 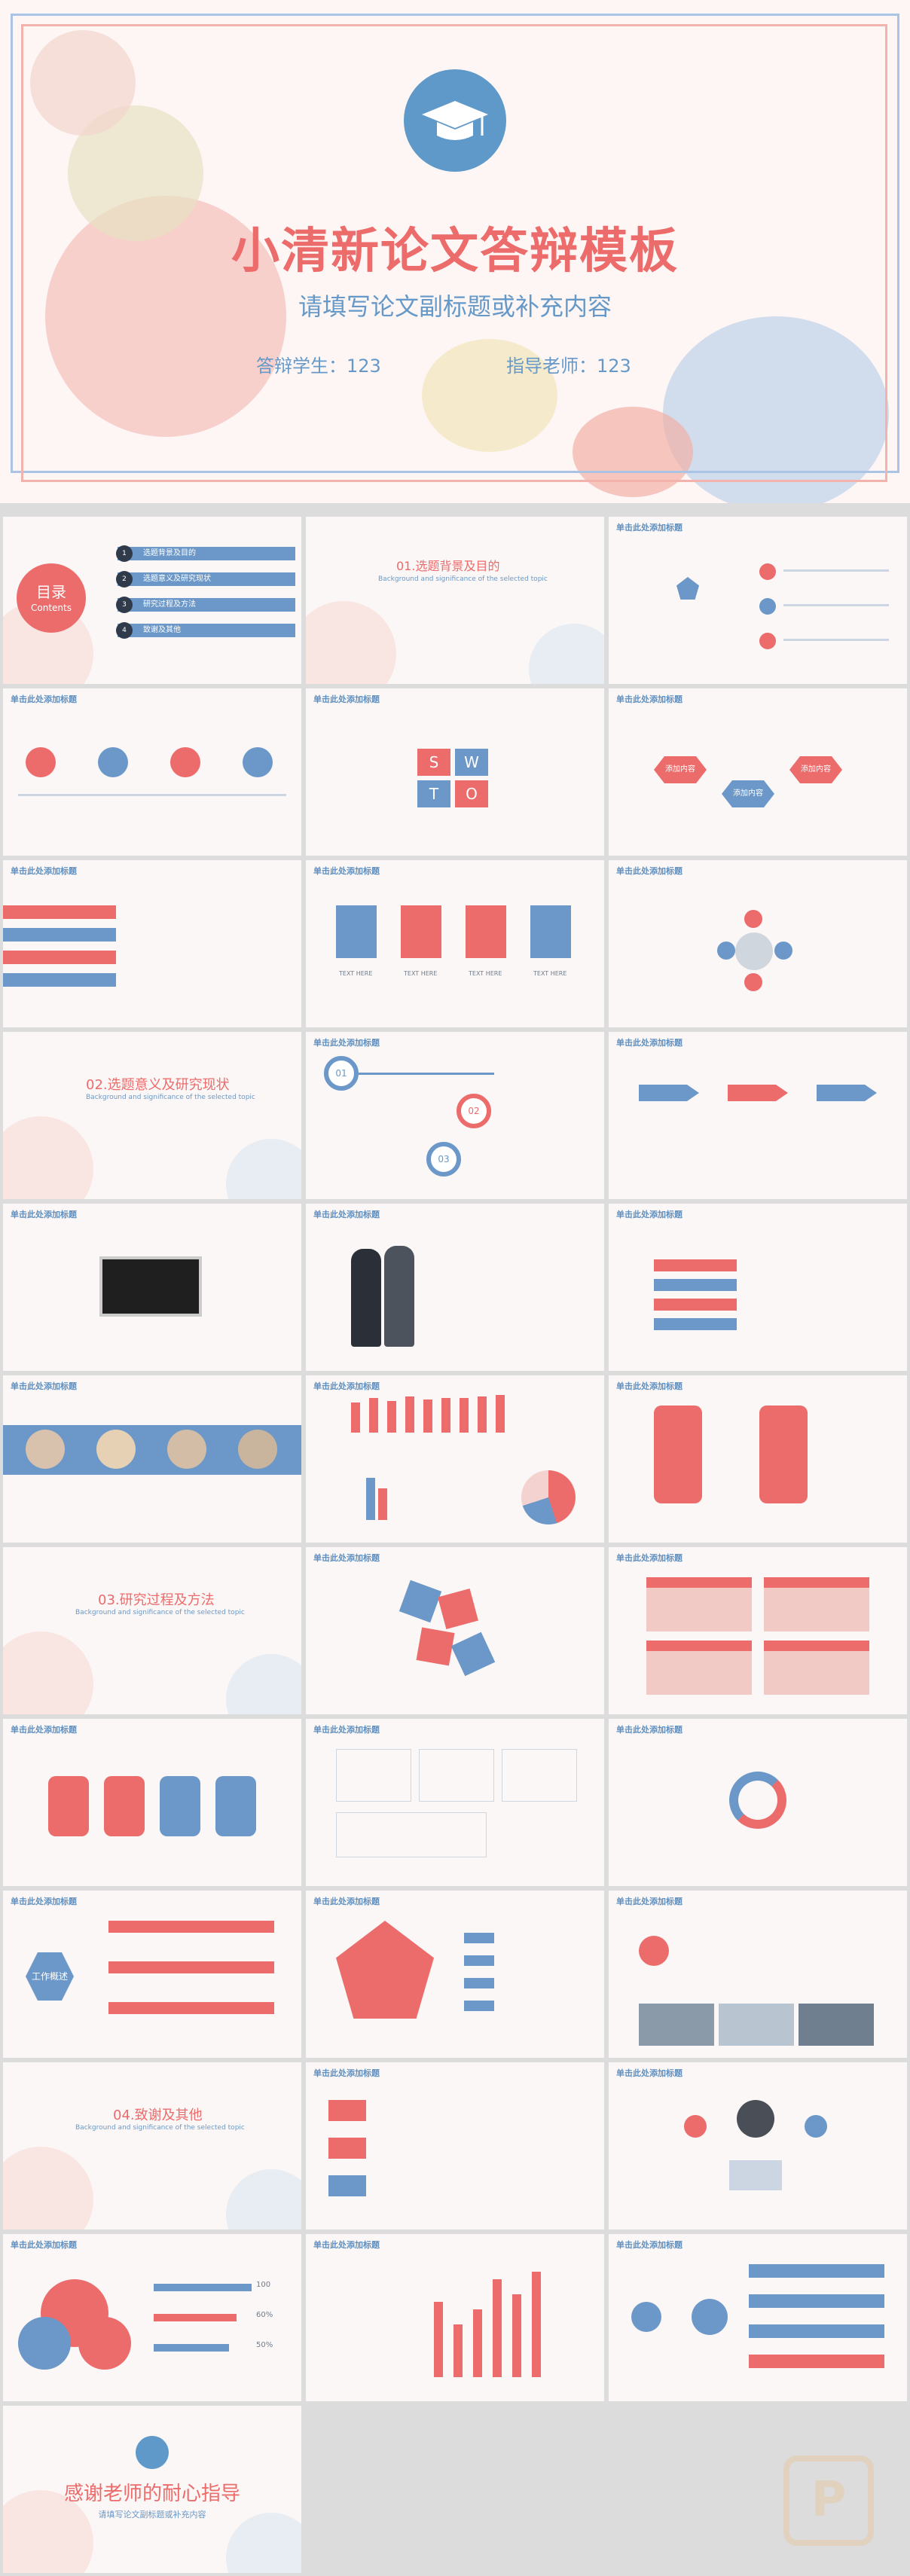 I want to click on slide-columns: 单击此处添加标题, so click(x=455, y=1802).